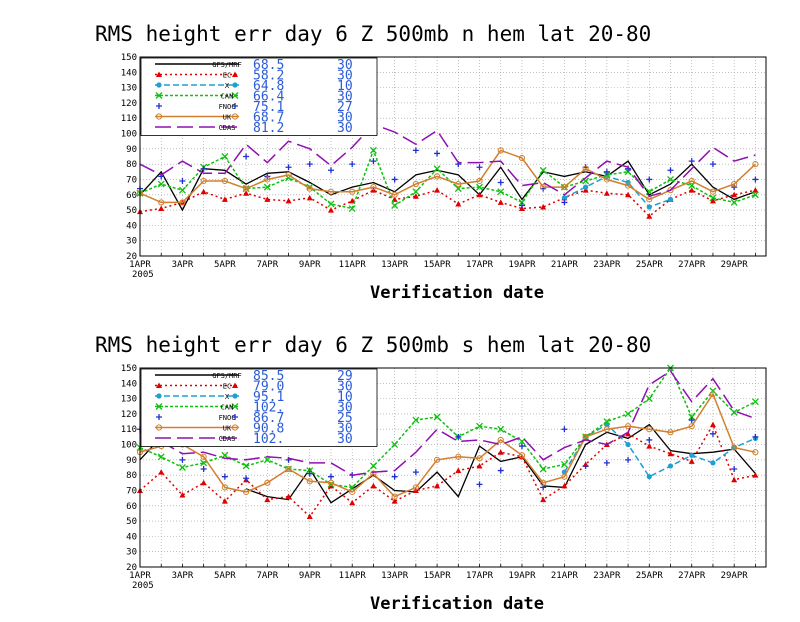  I want to click on legend-label: UK, so click(227, 429).